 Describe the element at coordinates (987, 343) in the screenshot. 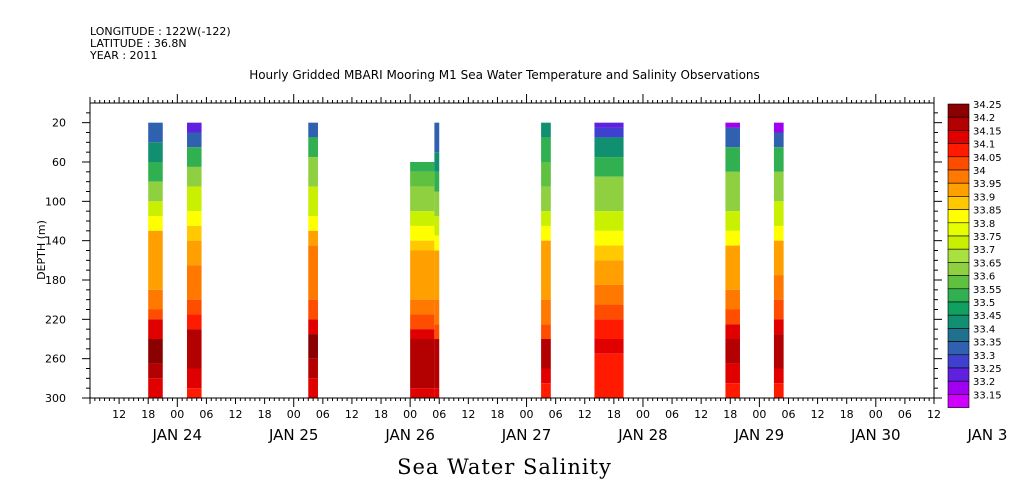

I see `colorbar-label: 33.35` at that location.